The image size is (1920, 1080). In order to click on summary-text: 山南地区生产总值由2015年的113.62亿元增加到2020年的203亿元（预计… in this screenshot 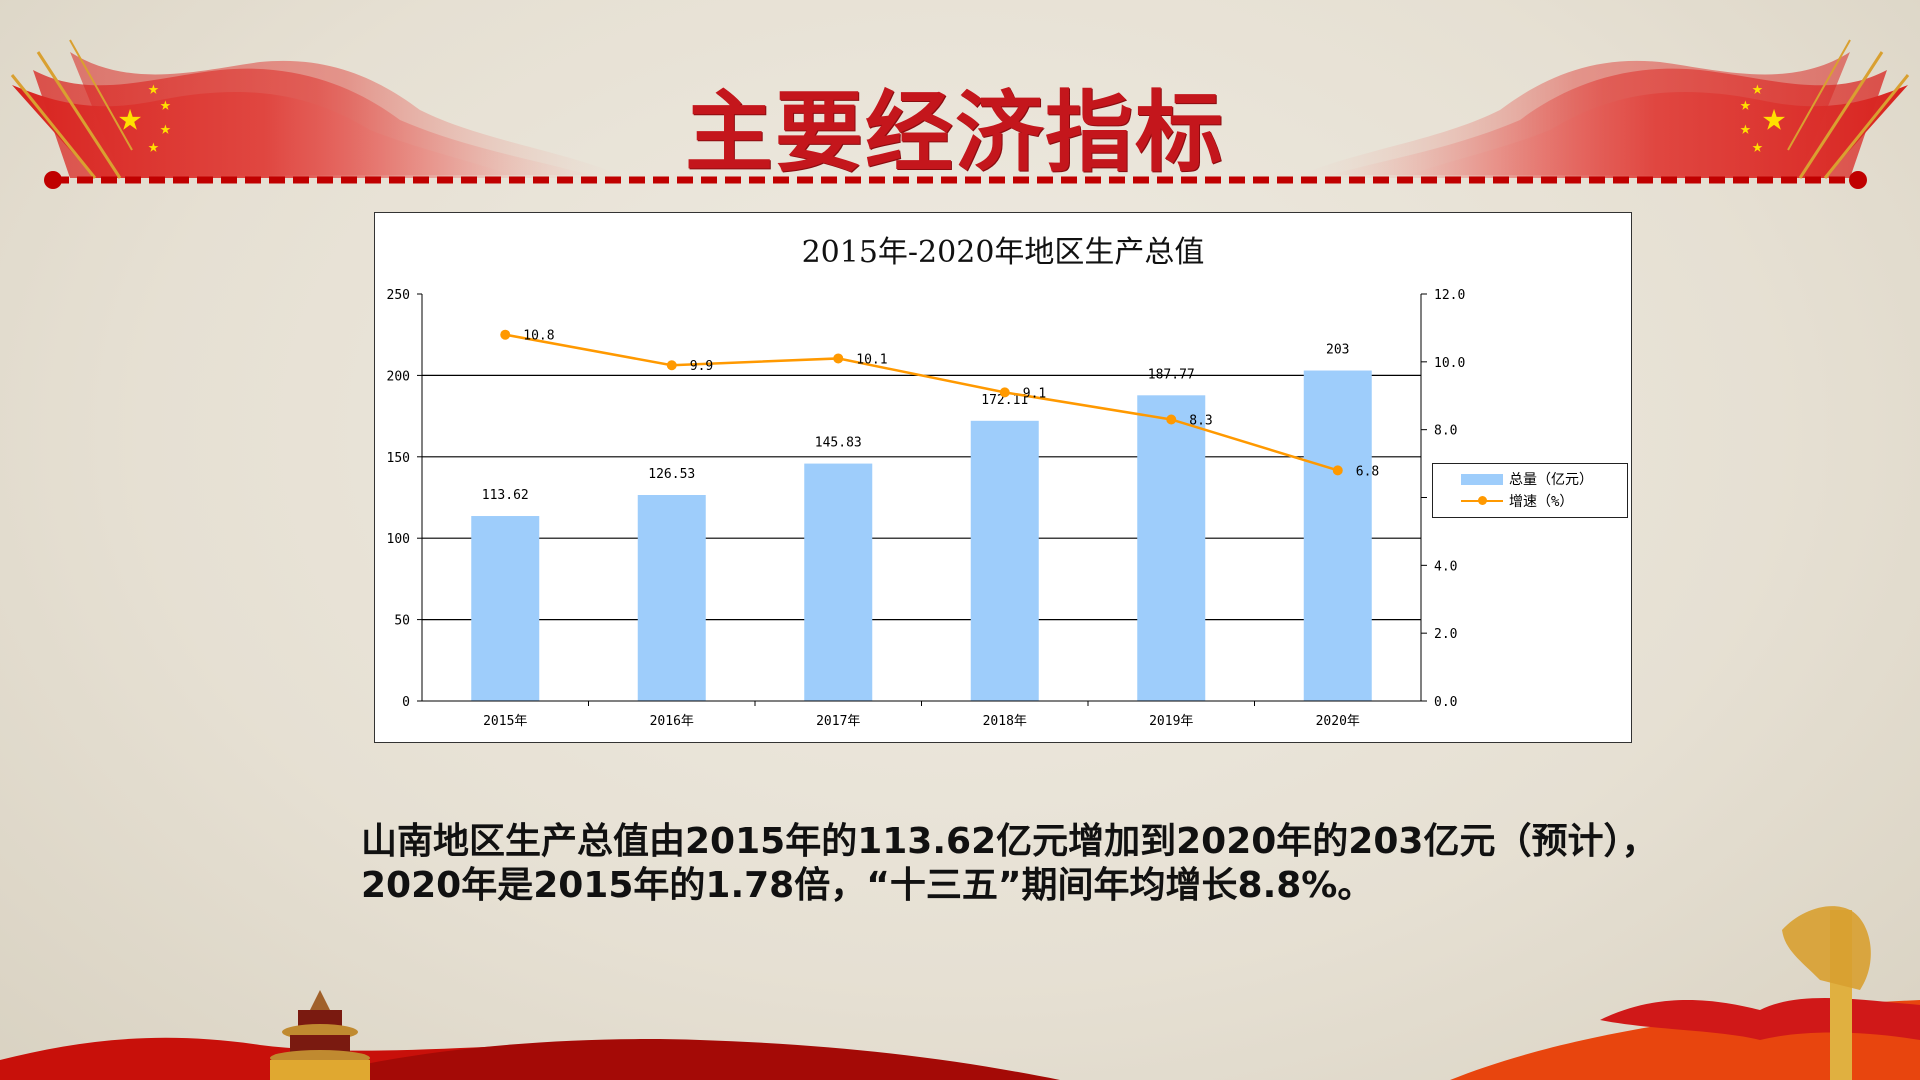, I will do `click(1009, 864)`.